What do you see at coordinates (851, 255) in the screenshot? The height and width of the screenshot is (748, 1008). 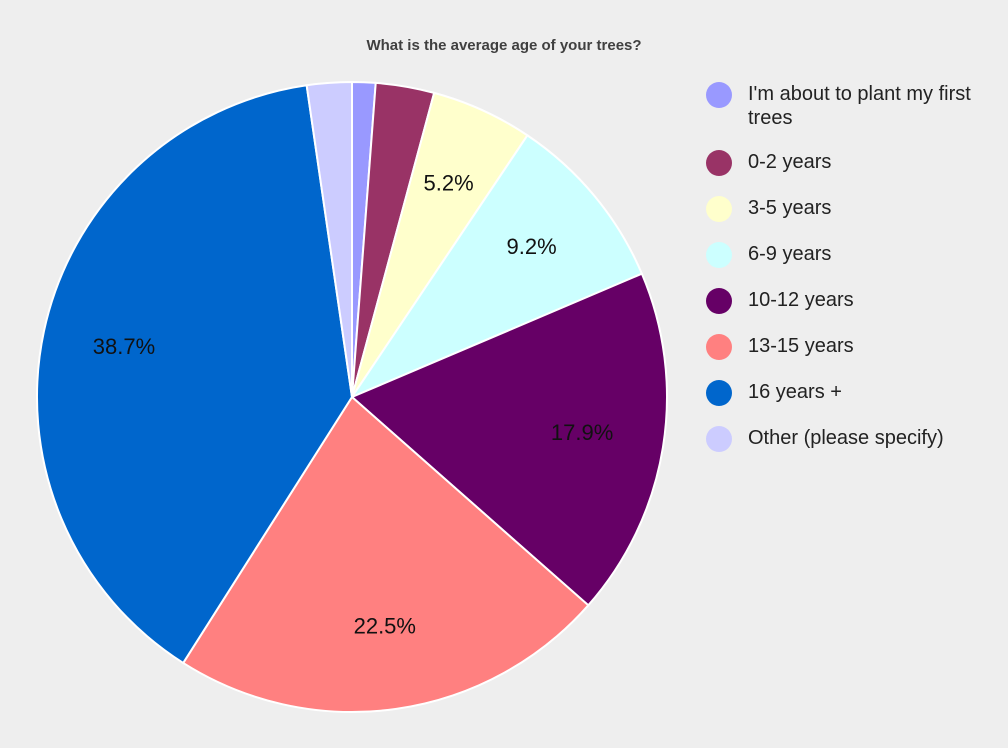 I see `legend-item-3: 6-9 years` at bounding box center [851, 255].